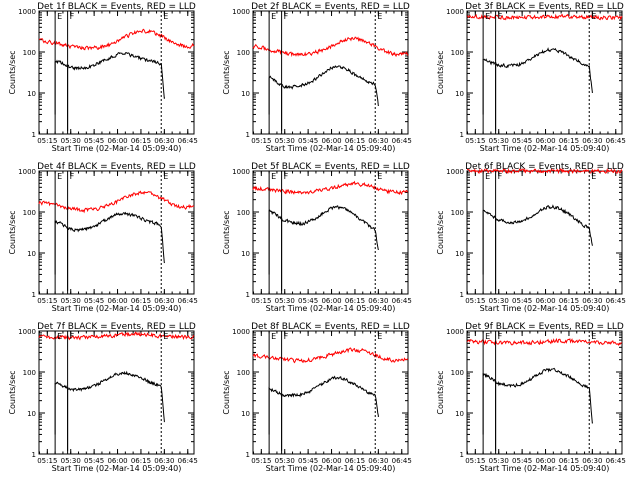 This screenshot has width=640, height=480. I want to click on x-tick-label: 05:30, so click(285, 461).